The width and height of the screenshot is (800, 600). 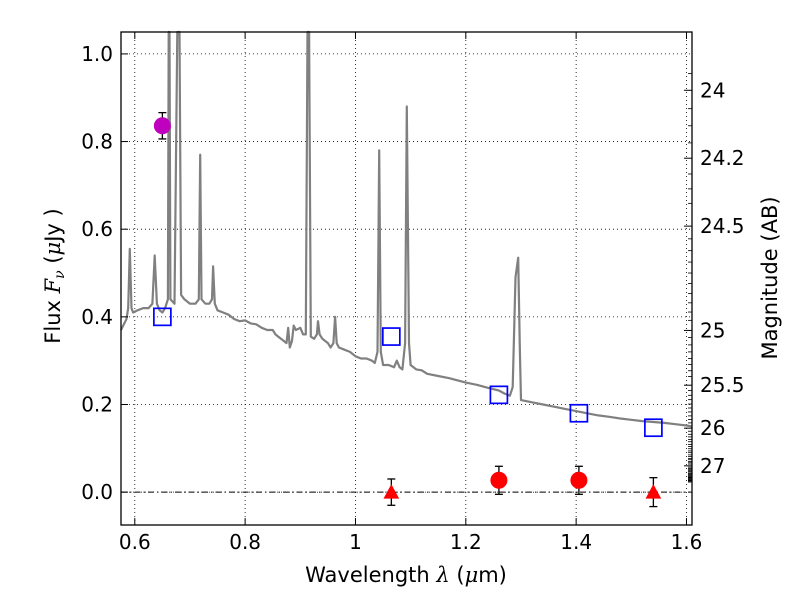 What do you see at coordinates (722, 385) in the screenshot?
I see `y2-tick-label: 25.5` at bounding box center [722, 385].